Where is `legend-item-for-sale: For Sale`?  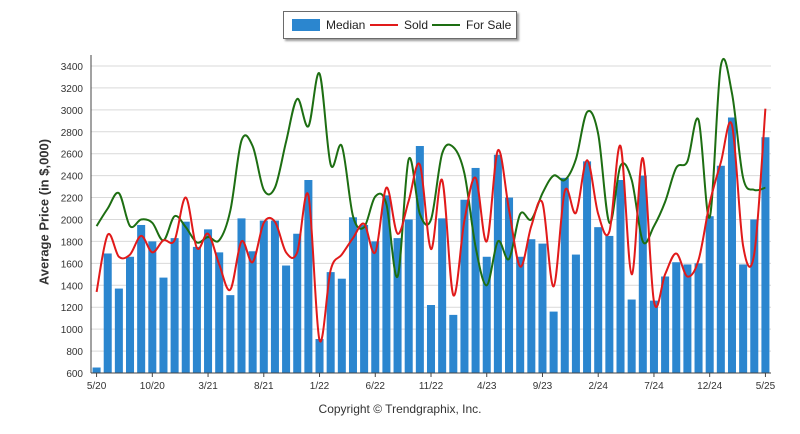 legend-item-for-sale: For Sale is located at coordinates (471, 25).